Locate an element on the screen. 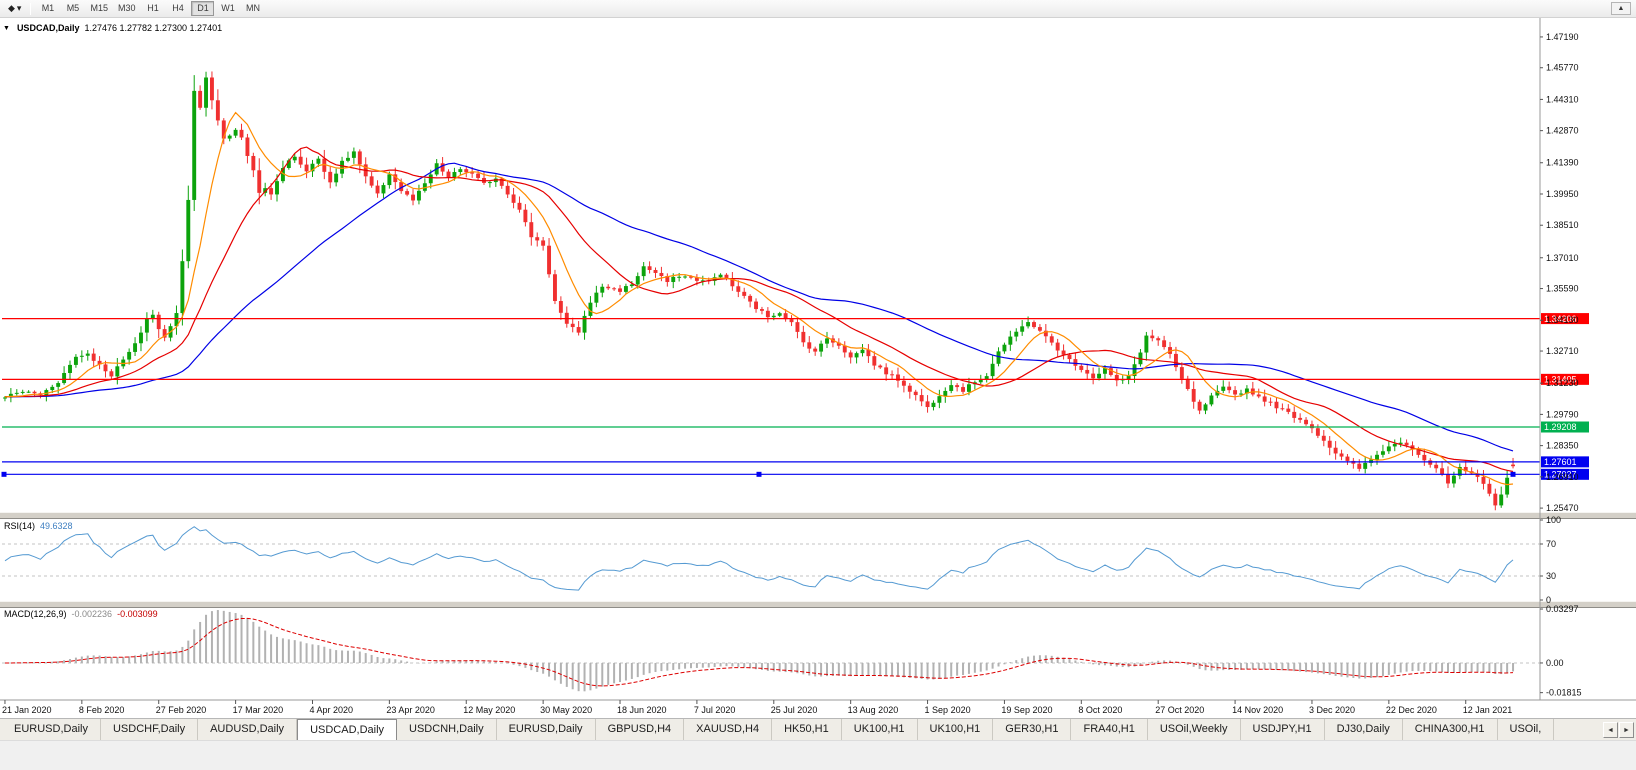 Image resolution: width=1636 pixels, height=770 pixels. svg-text: 8 Feb 2020 is located at coordinates (102, 710).